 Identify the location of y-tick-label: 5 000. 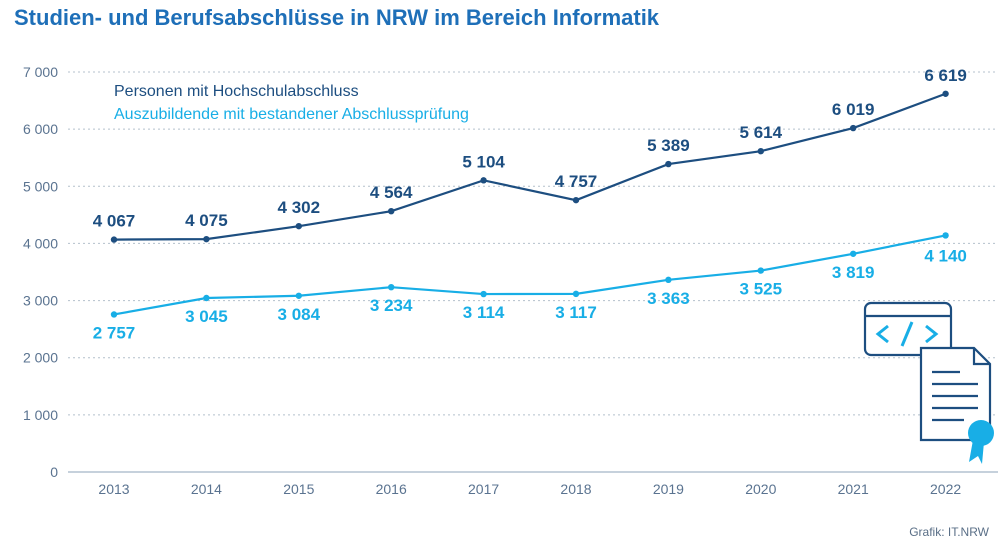
(40, 186).